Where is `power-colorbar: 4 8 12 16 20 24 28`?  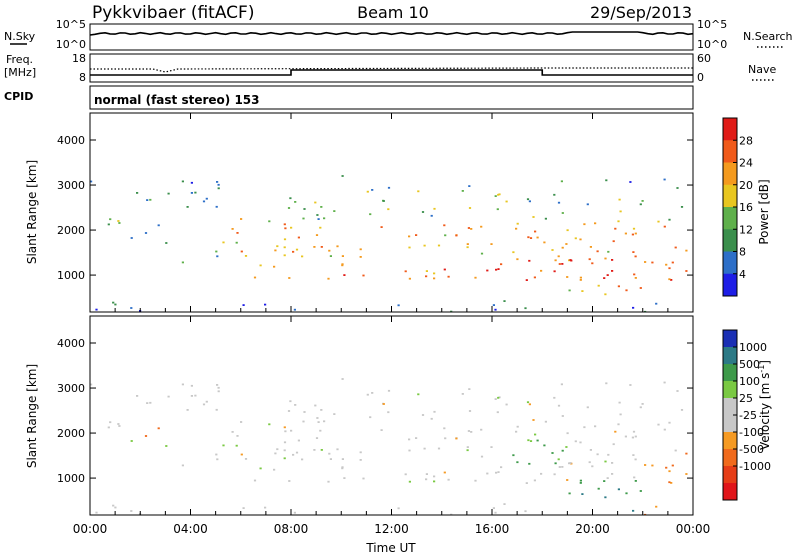
power-colorbar: 4 8 12 16 20 24 28 is located at coordinates (737, 207).